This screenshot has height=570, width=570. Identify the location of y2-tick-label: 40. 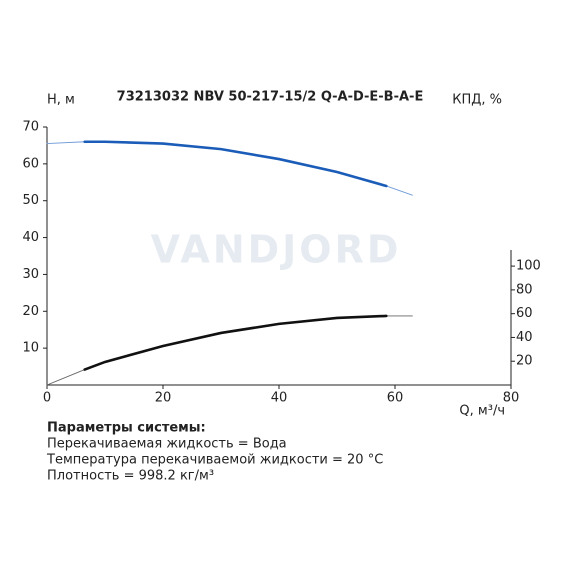
(524, 337).